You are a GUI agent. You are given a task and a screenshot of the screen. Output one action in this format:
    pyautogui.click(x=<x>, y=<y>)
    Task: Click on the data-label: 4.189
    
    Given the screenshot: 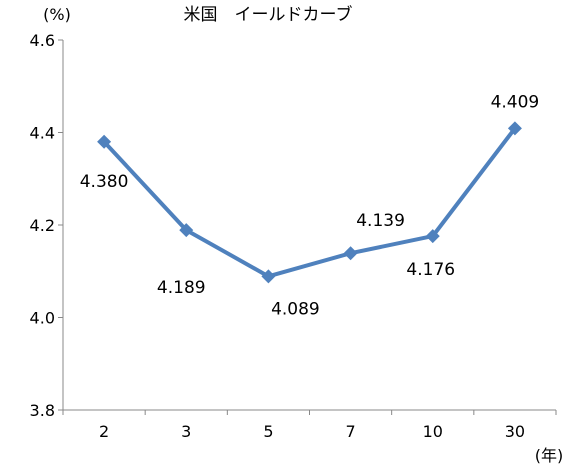 What is the action you would take?
    pyautogui.click(x=181, y=288)
    